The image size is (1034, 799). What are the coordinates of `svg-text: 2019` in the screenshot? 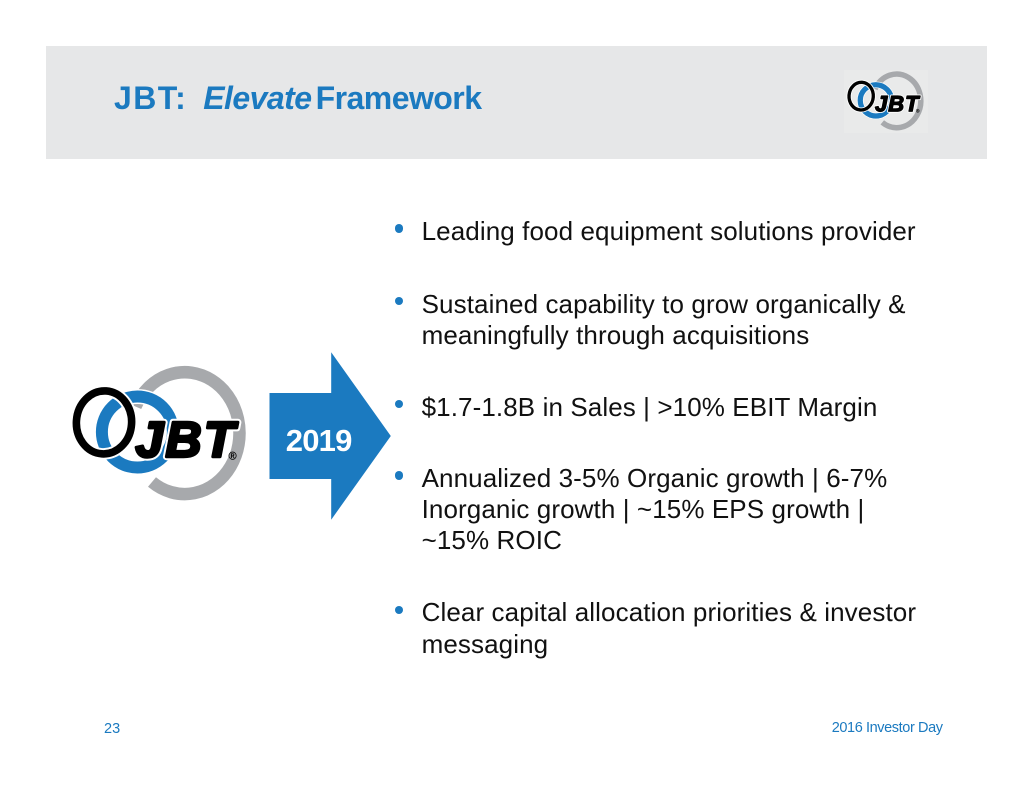 It's located at (319, 440).